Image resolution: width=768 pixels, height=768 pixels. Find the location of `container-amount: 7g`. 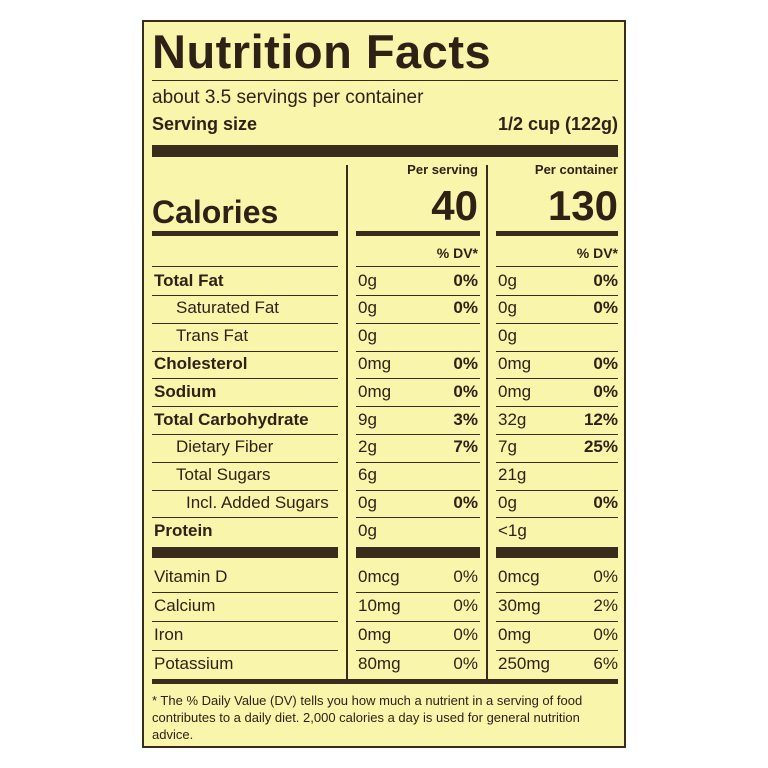

container-amount: 7g is located at coordinates (507, 447).